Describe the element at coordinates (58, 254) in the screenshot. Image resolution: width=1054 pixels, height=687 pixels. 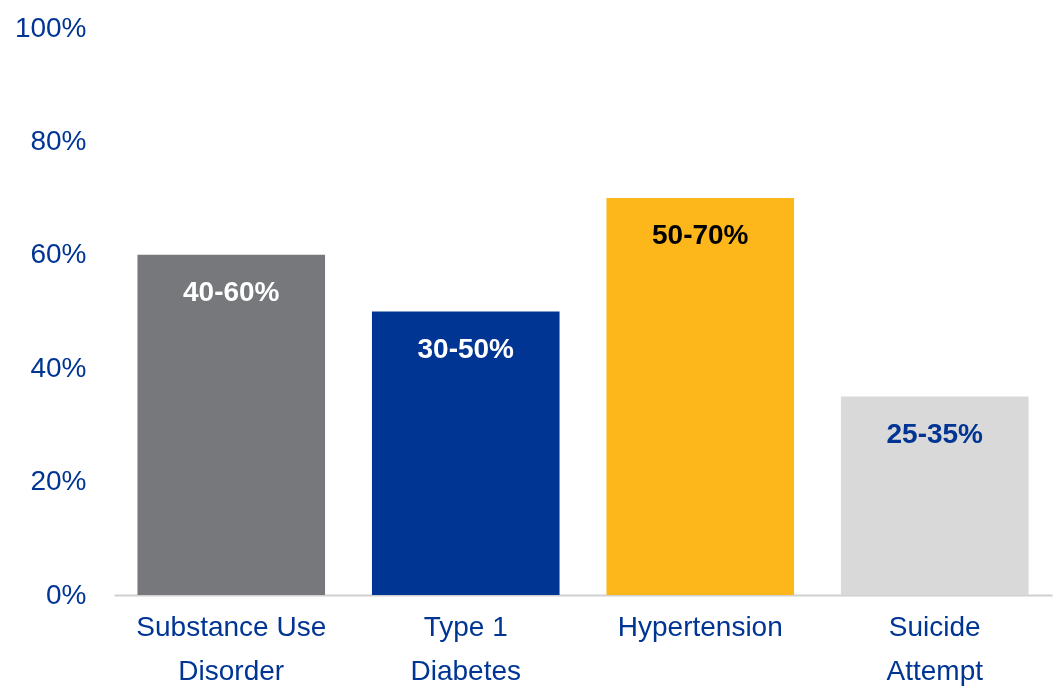
I see `y-tick-label: 60%` at that location.